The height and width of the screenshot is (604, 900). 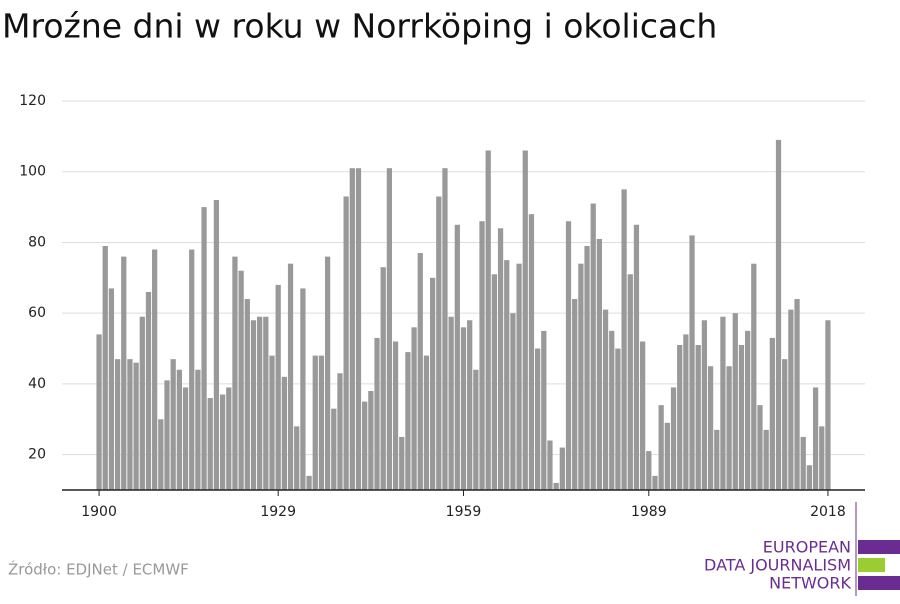 What do you see at coordinates (37, 455) in the screenshot?
I see `y-tick-label: 20` at bounding box center [37, 455].